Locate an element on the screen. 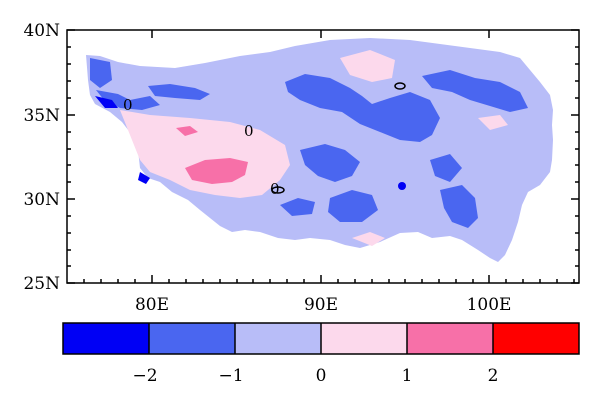 The height and width of the screenshot is (405, 600). negative-region-nw-edge is located at coordinates (128, 100).